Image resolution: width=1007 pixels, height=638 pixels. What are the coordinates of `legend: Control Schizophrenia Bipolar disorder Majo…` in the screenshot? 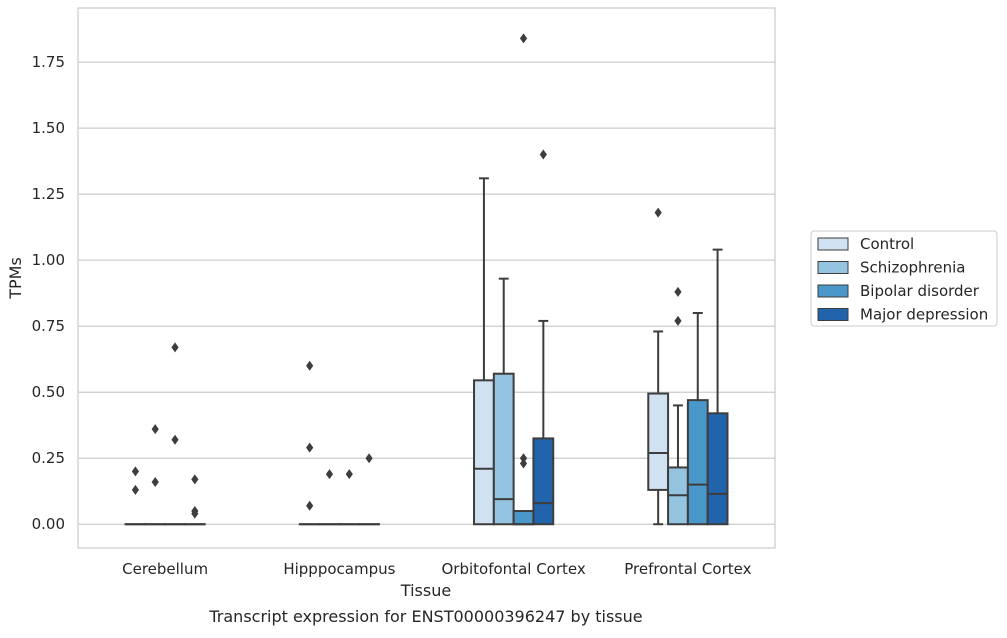 It's located at (904, 278).